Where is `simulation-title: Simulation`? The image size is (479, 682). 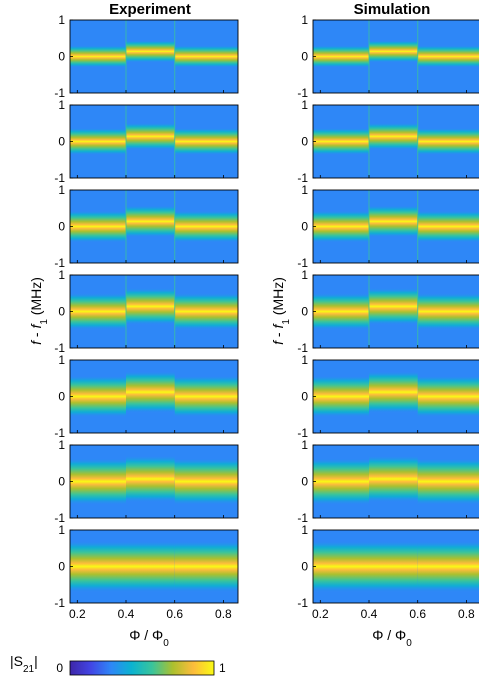
simulation-title: Simulation is located at coordinates (392, 9).